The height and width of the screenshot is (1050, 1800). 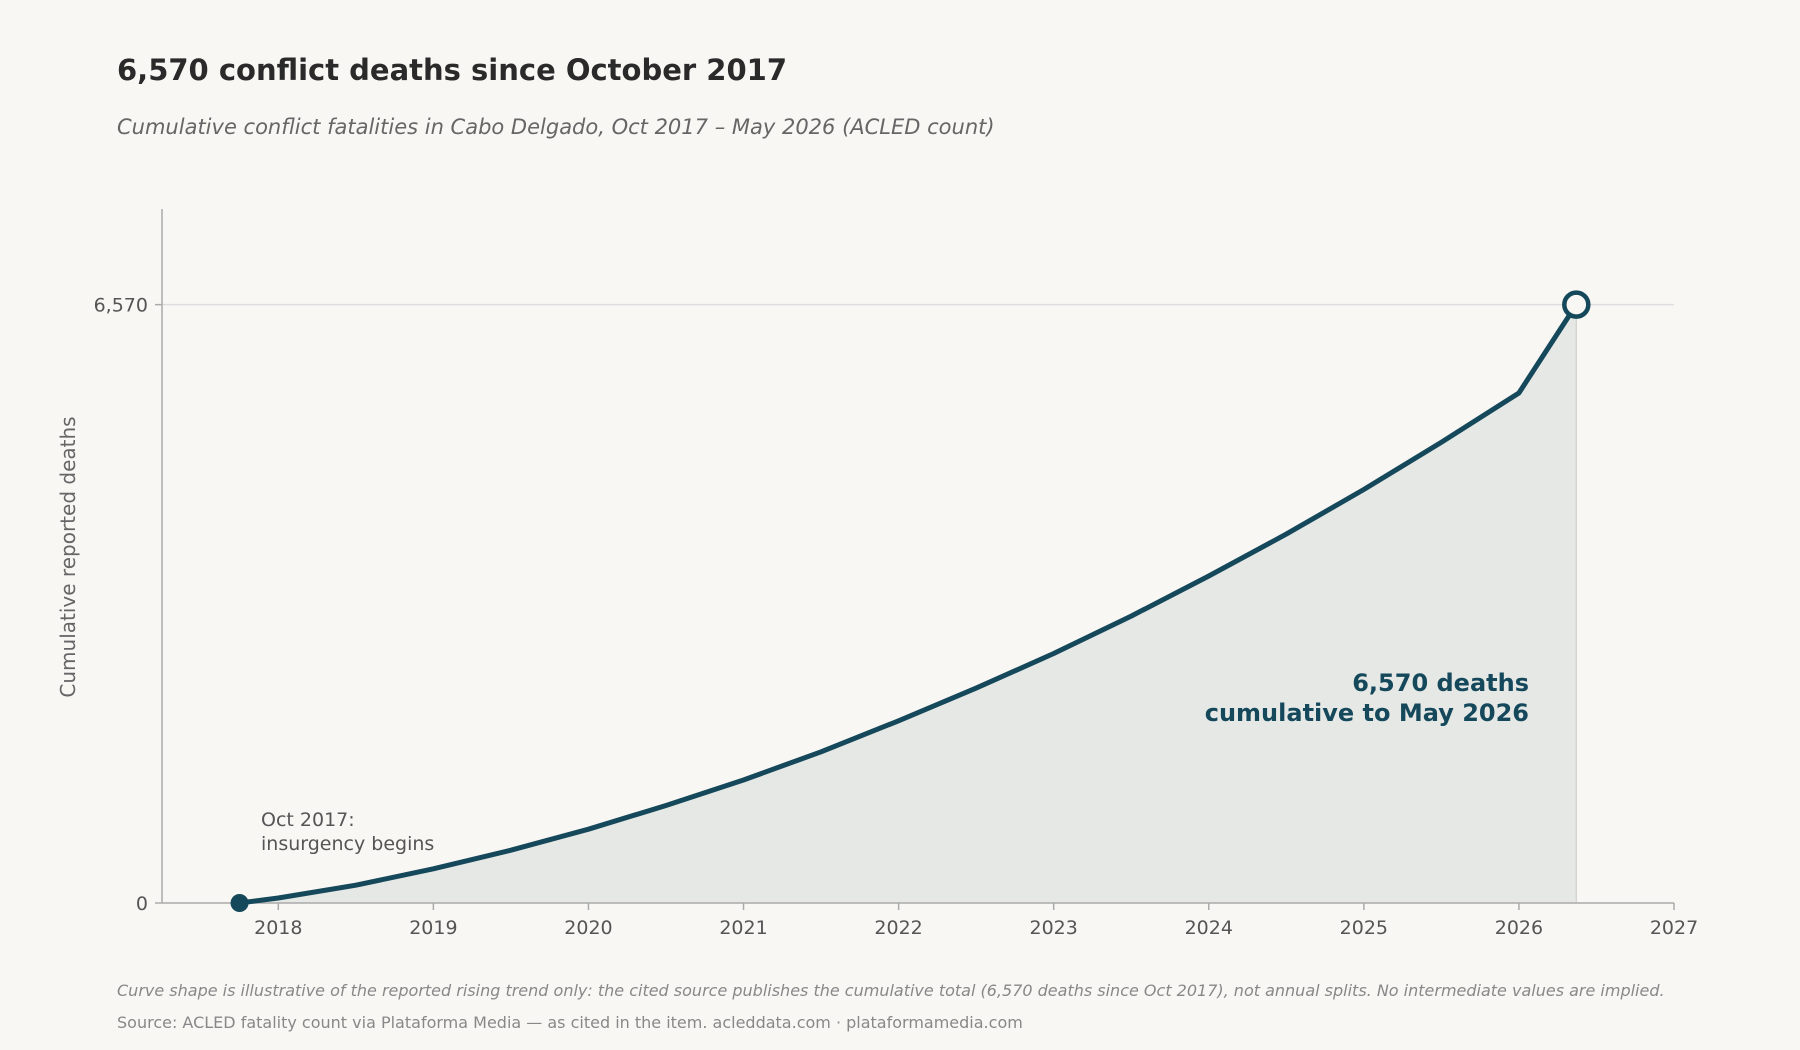 What do you see at coordinates (239, 903) in the screenshot?
I see `start-point-marker` at bounding box center [239, 903].